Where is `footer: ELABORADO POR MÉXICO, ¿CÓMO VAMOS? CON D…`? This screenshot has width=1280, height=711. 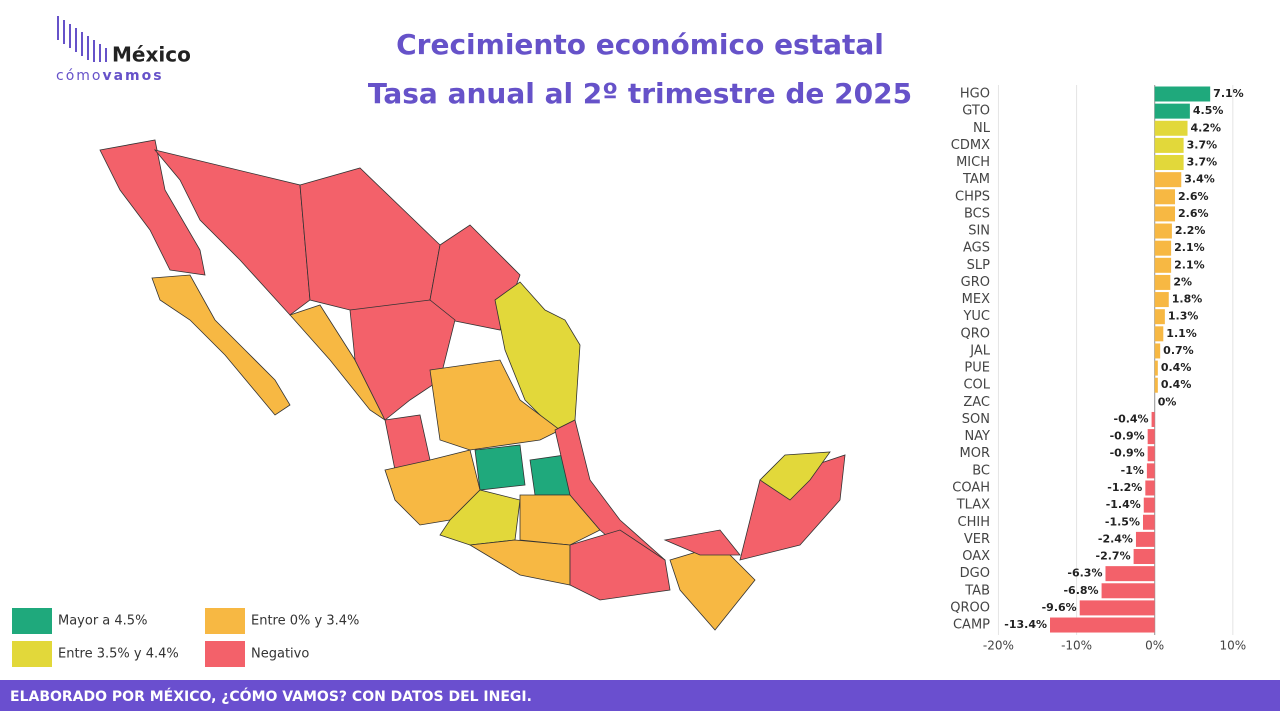
footer: ELABORADO POR MÉXICO, ¿CÓMO VAMOS? CON D… is located at coordinates (271, 696).